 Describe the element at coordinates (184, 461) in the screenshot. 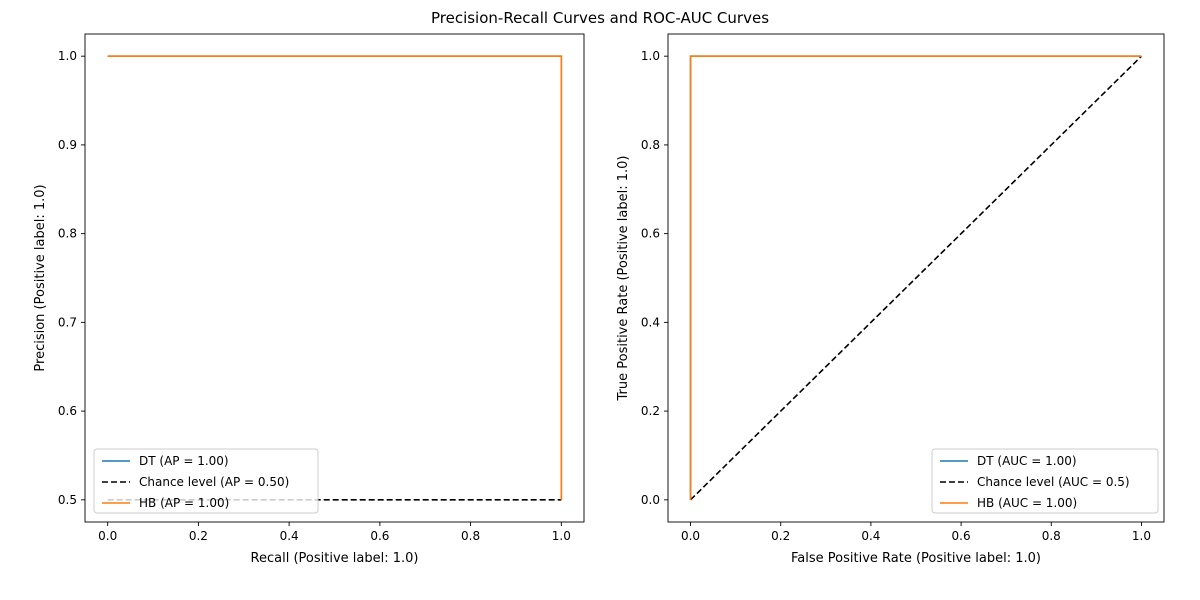

I see `legend-label-0: DT (AP = 1.00)` at that location.